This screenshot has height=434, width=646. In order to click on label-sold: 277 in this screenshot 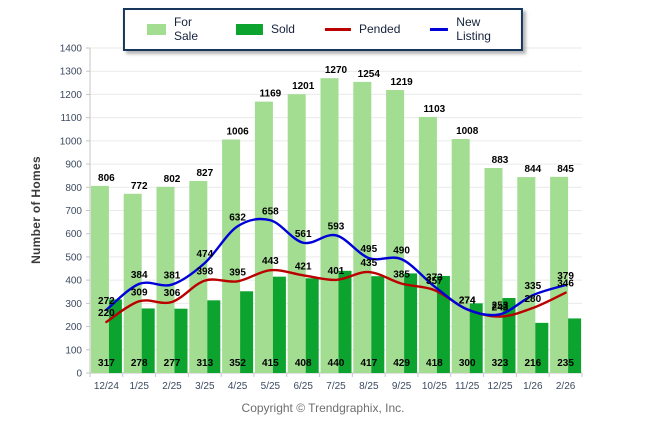, I will do `click(172, 363)`.